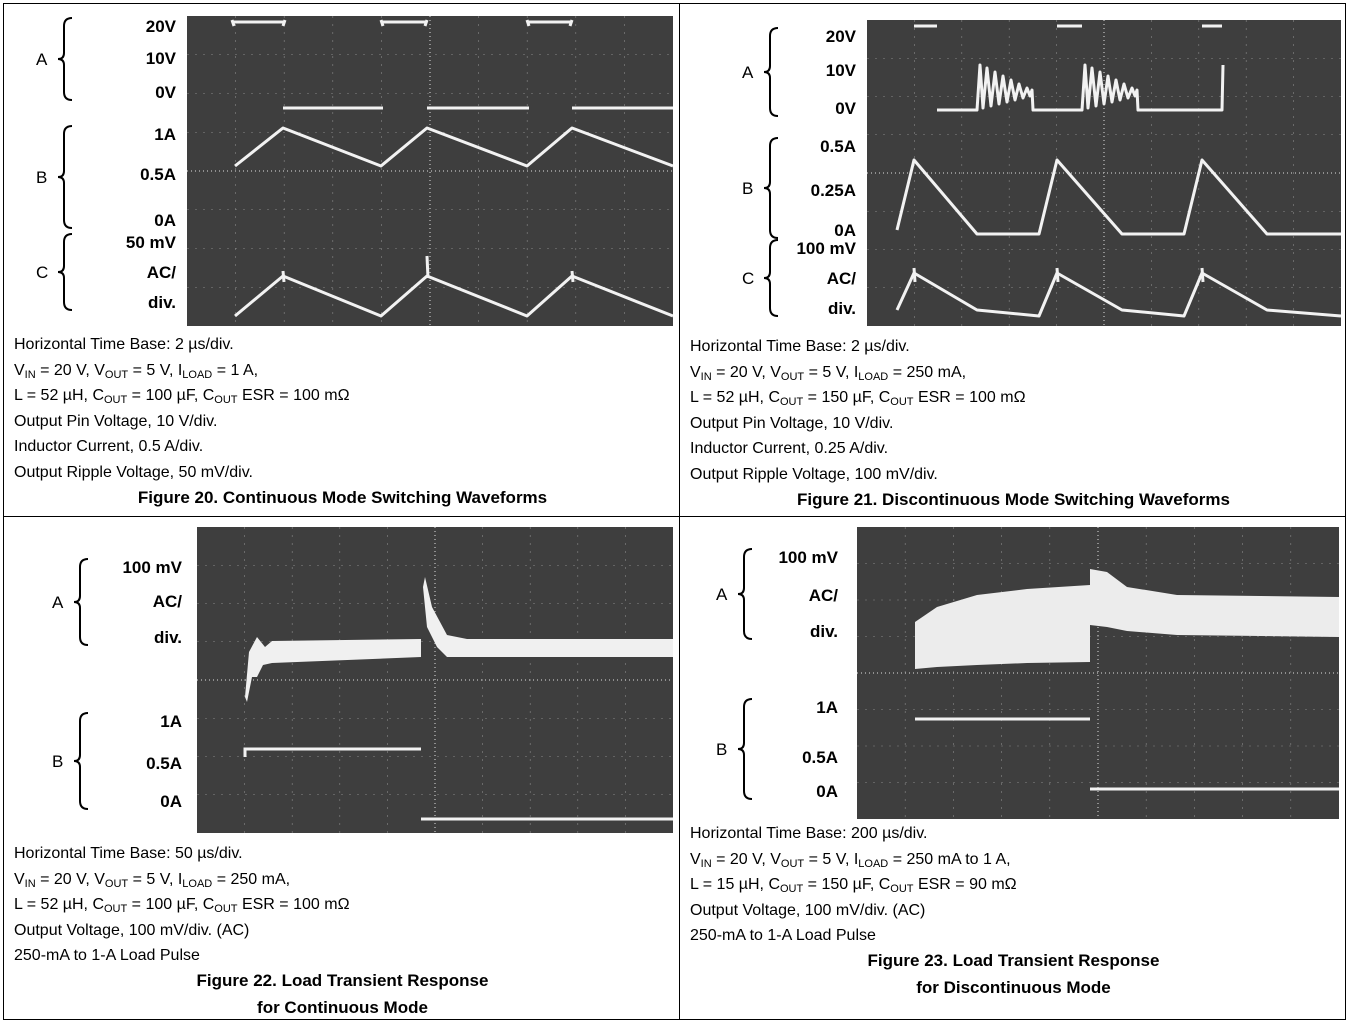  What do you see at coordinates (342, 980) in the screenshot?
I see `figure-title-line-1: Figure 22. Load Transient Response` at bounding box center [342, 980].